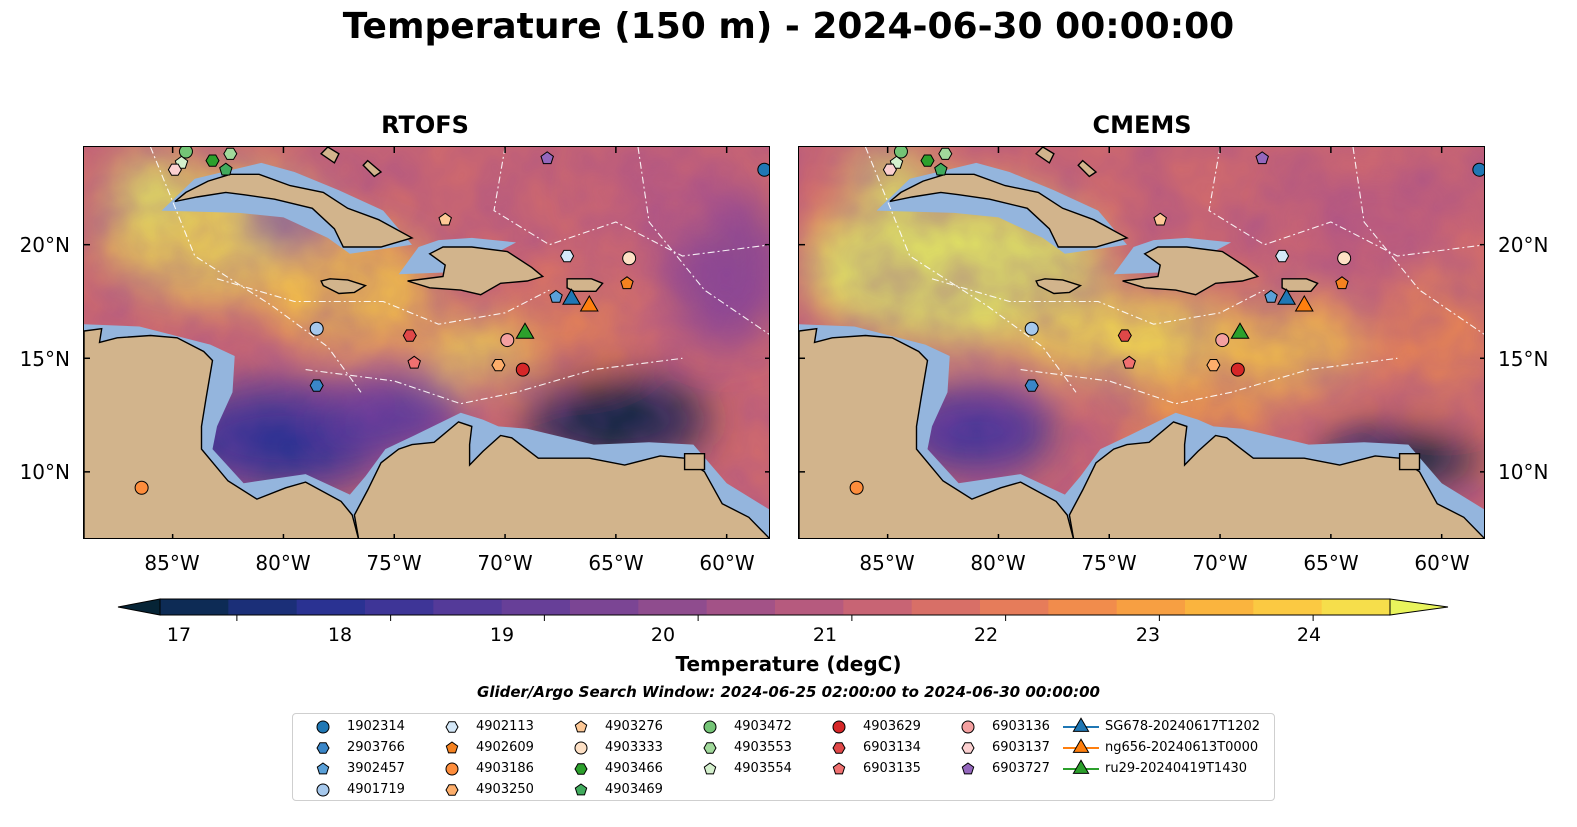 Image resolution: width=1577 pixels, height=827 pixels. Describe the element at coordinates (283, 563) in the screenshot. I see `lon-label-80w: 80°W` at that location.